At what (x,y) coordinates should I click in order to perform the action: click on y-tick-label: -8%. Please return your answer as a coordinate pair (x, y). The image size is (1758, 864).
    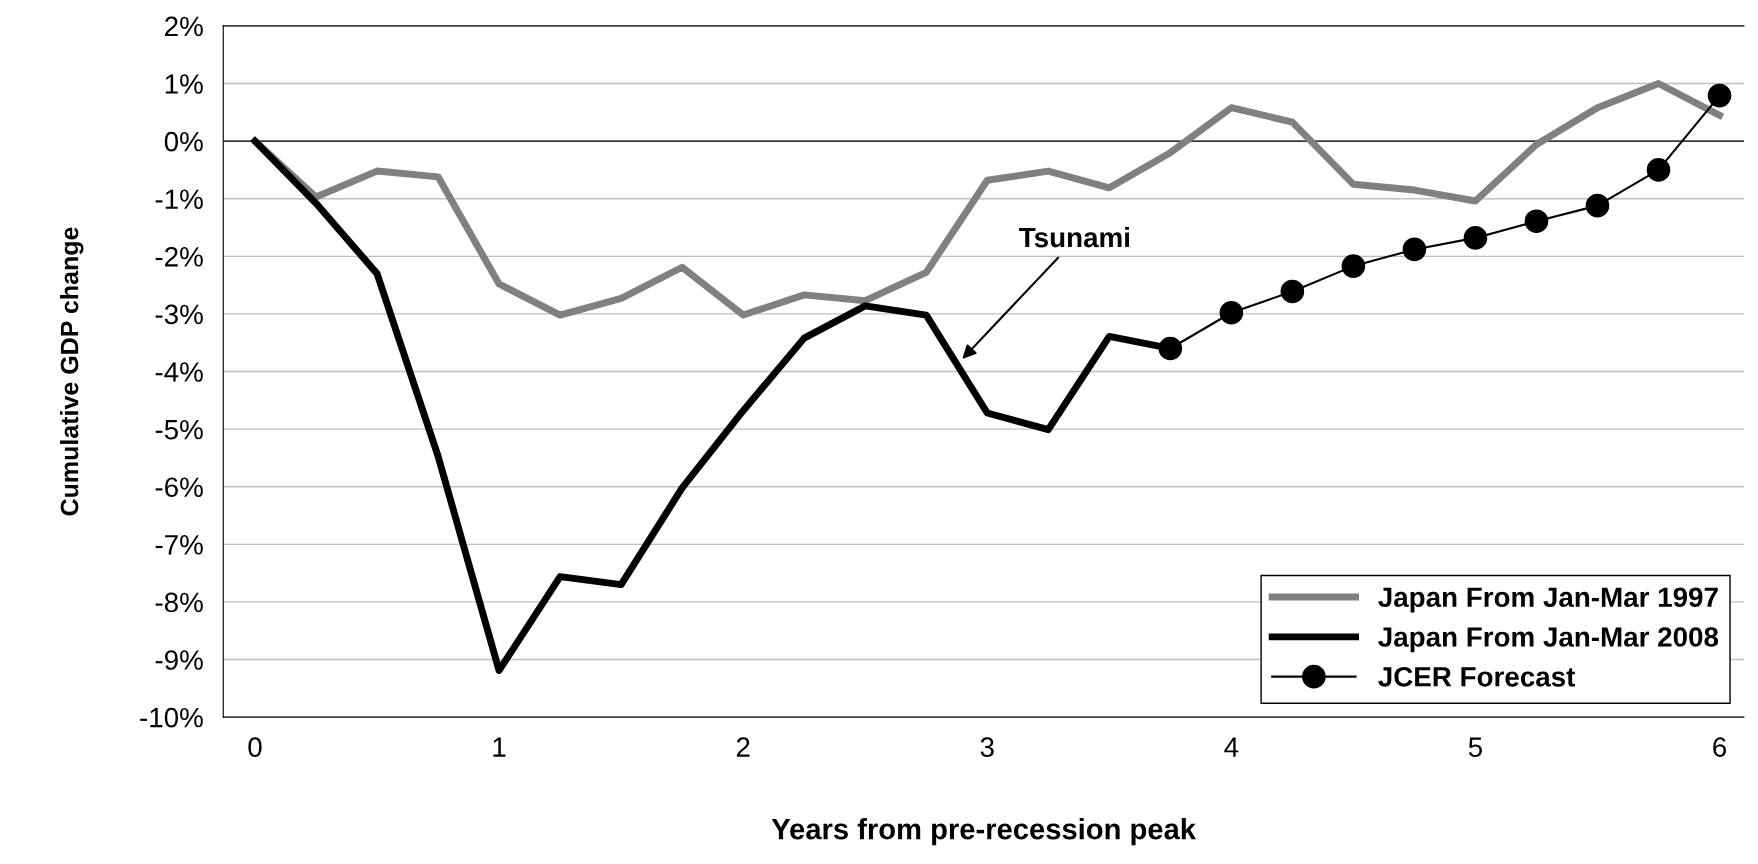
    Looking at the image, I should click on (179, 602).